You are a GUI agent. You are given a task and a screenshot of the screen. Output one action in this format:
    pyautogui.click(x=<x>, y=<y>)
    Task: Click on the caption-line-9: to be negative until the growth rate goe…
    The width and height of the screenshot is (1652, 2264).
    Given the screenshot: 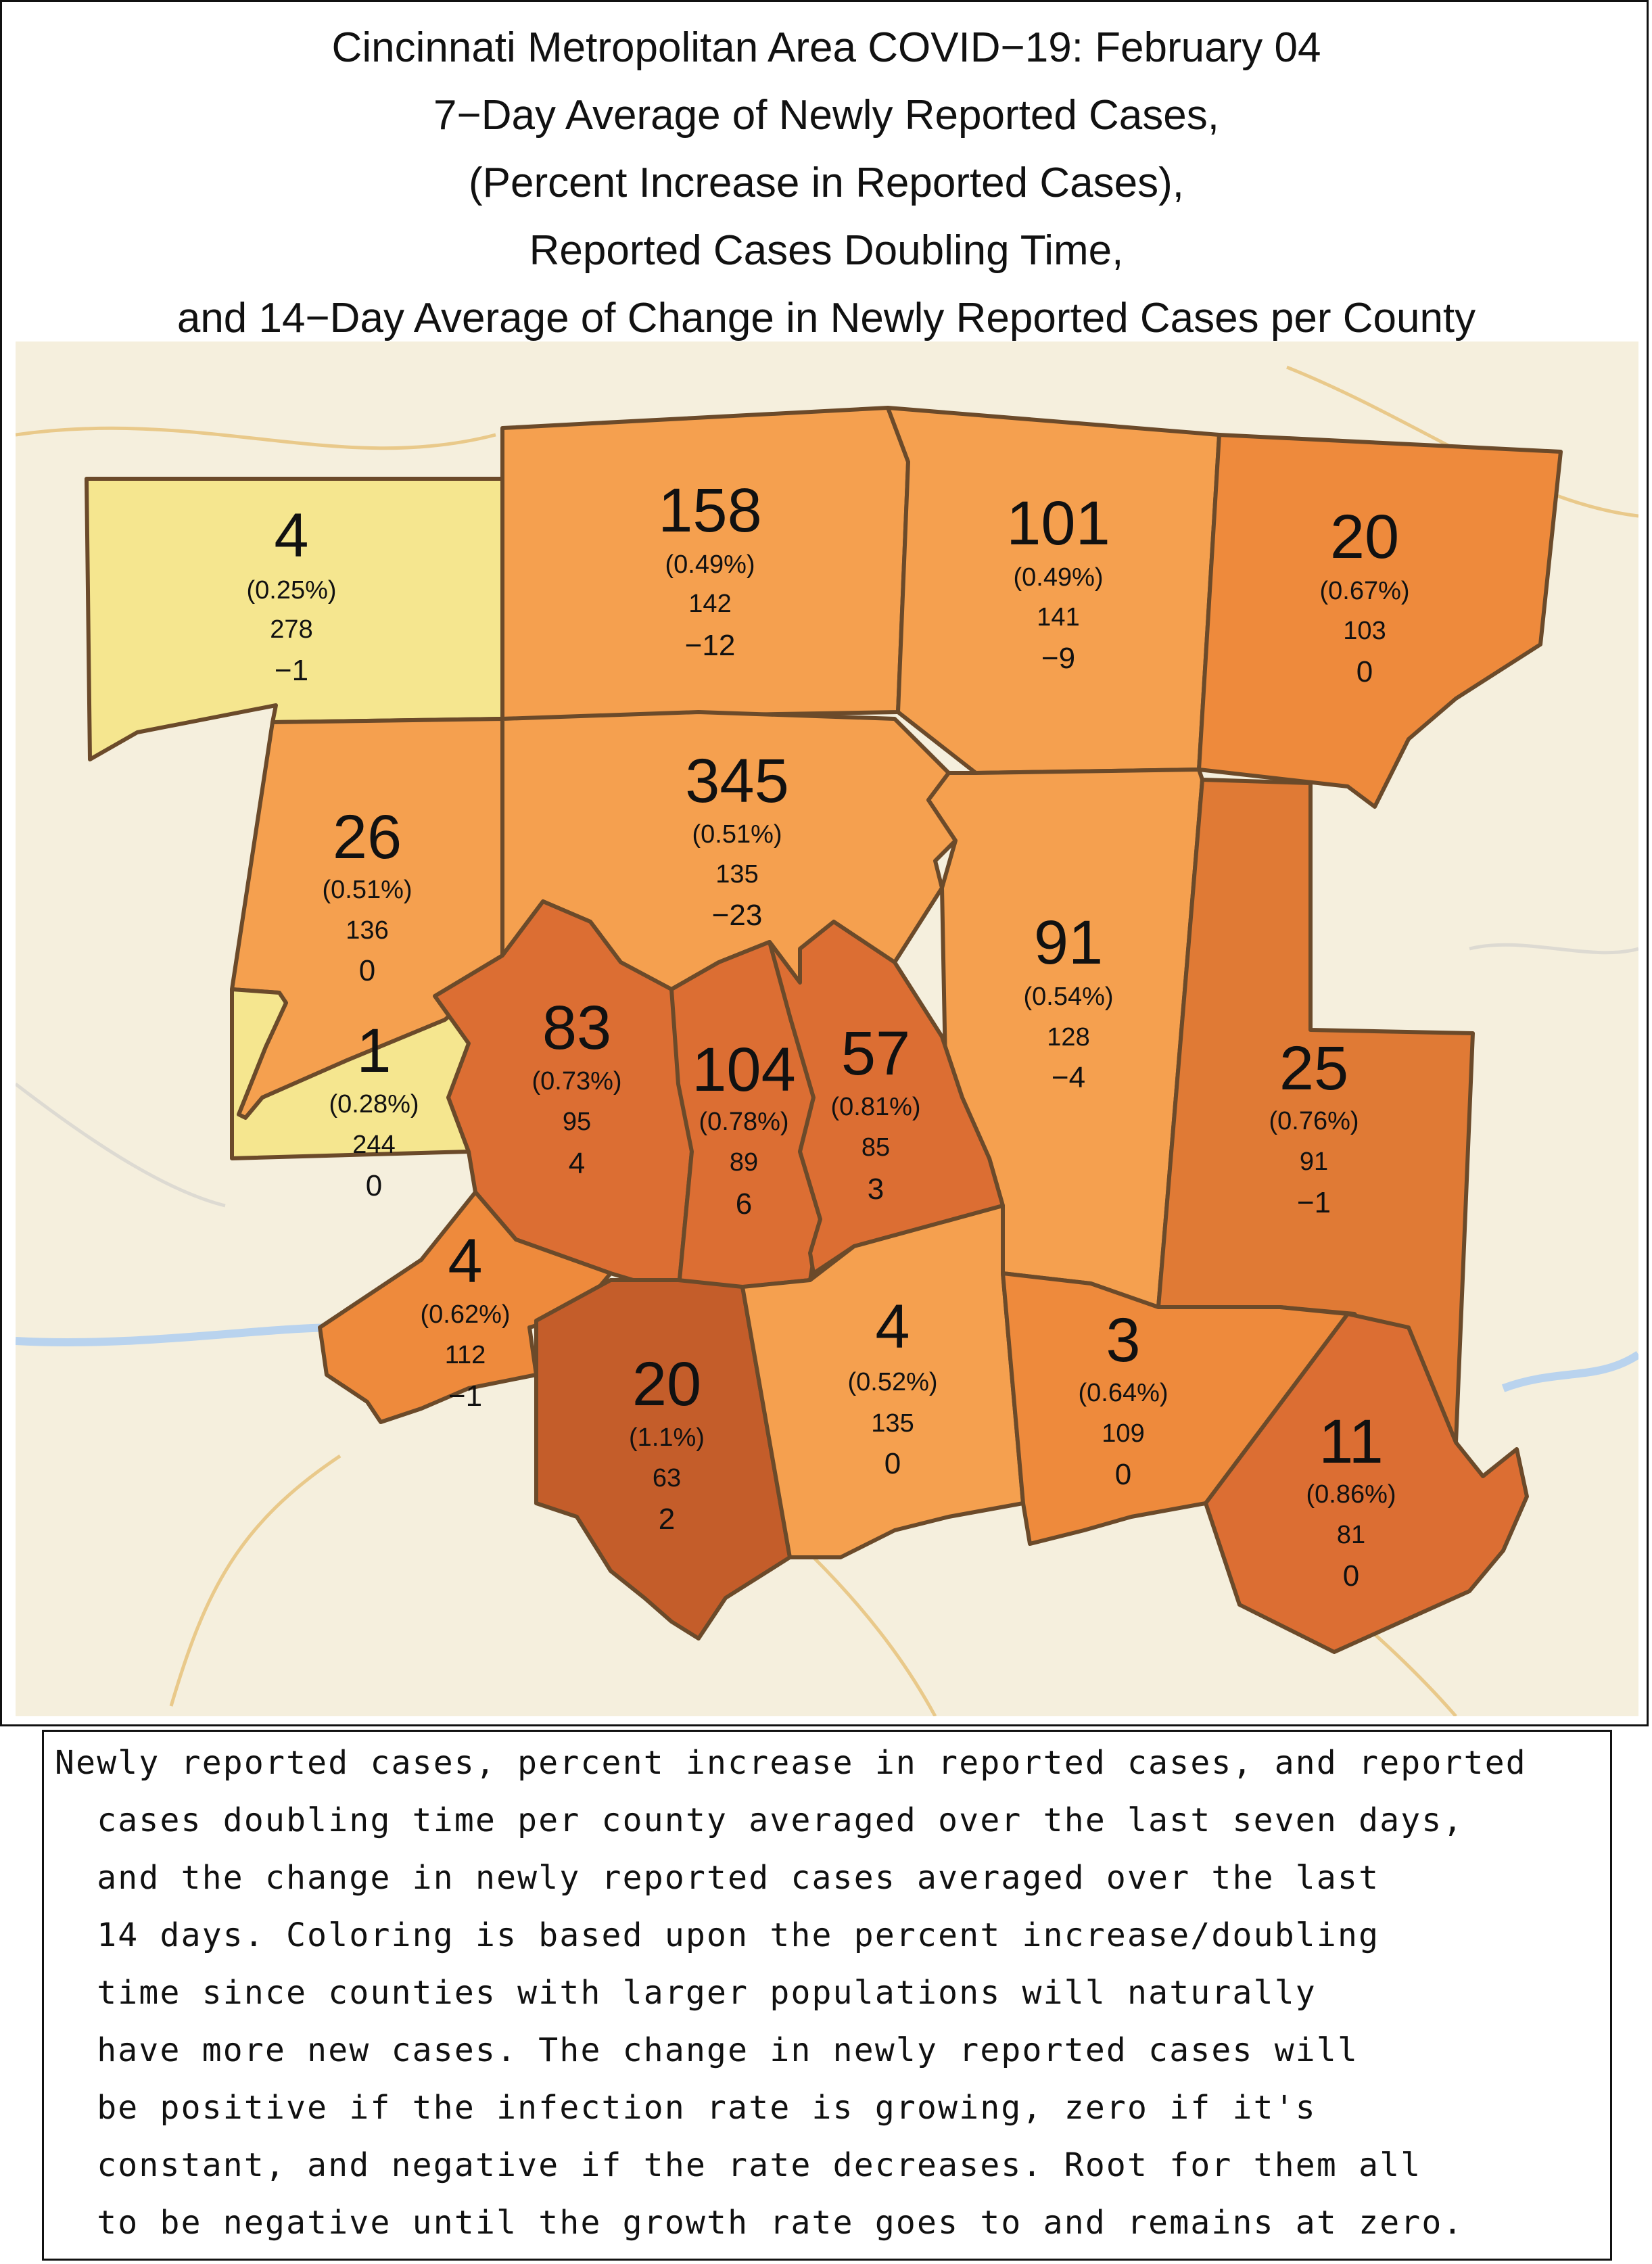 What is the action you would take?
    pyautogui.click(x=759, y=2223)
    